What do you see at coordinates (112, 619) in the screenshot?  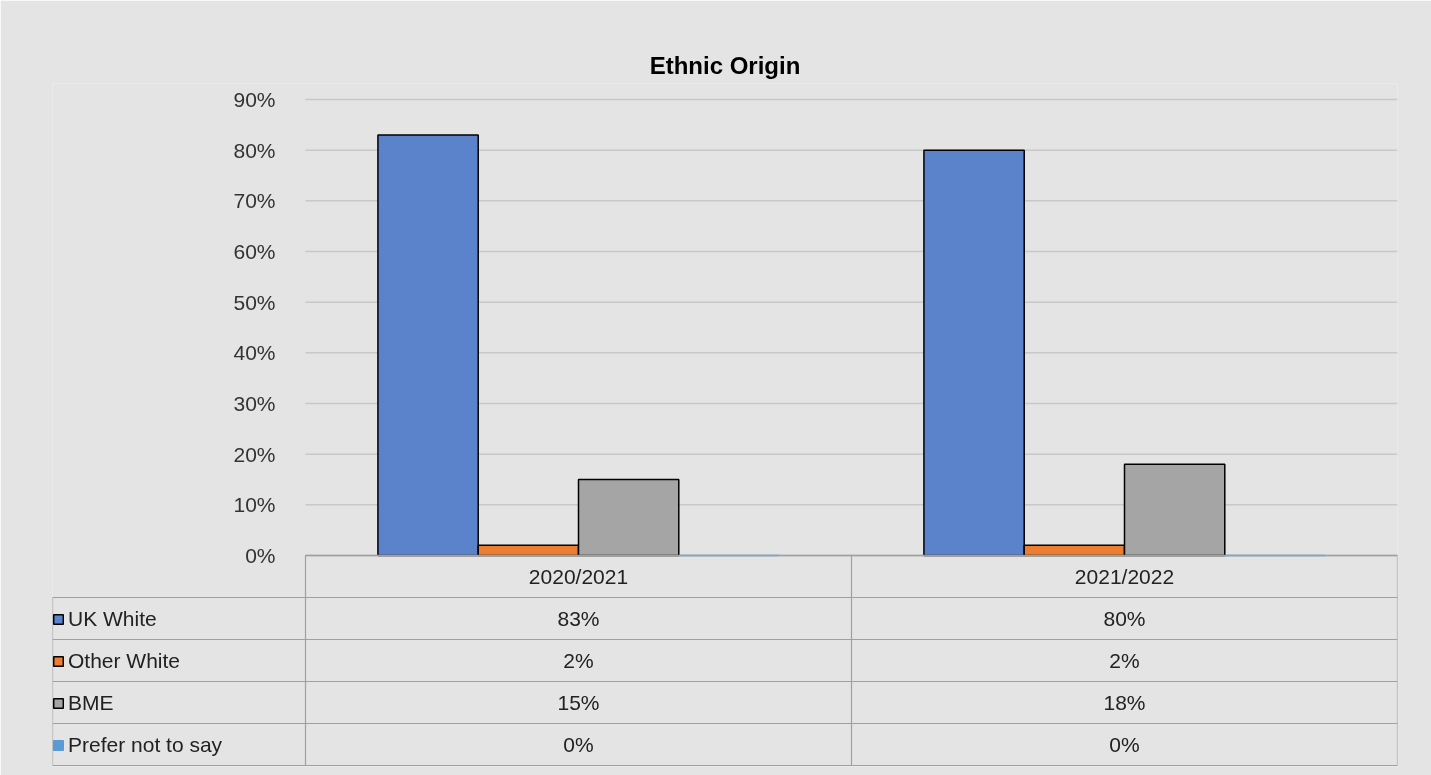 I see `legend-label: UK White` at bounding box center [112, 619].